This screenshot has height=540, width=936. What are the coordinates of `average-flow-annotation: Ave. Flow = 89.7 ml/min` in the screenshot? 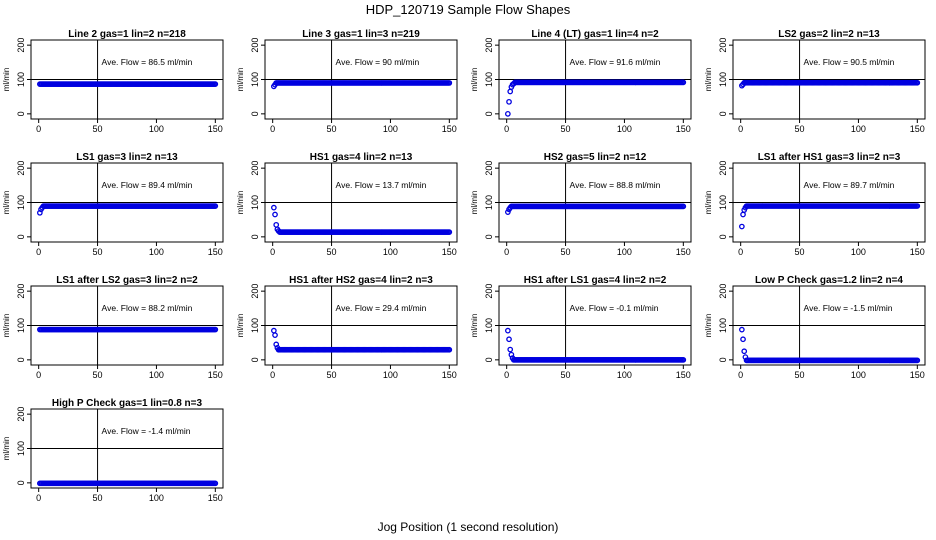 It's located at (849, 185).